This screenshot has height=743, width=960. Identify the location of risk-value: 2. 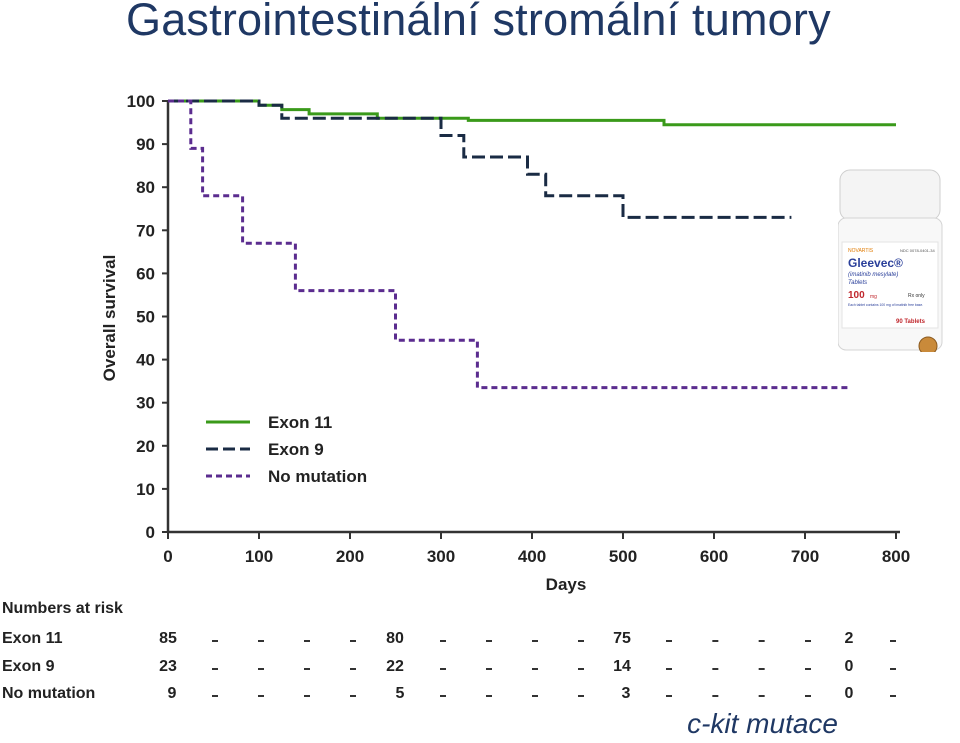
(849, 638).